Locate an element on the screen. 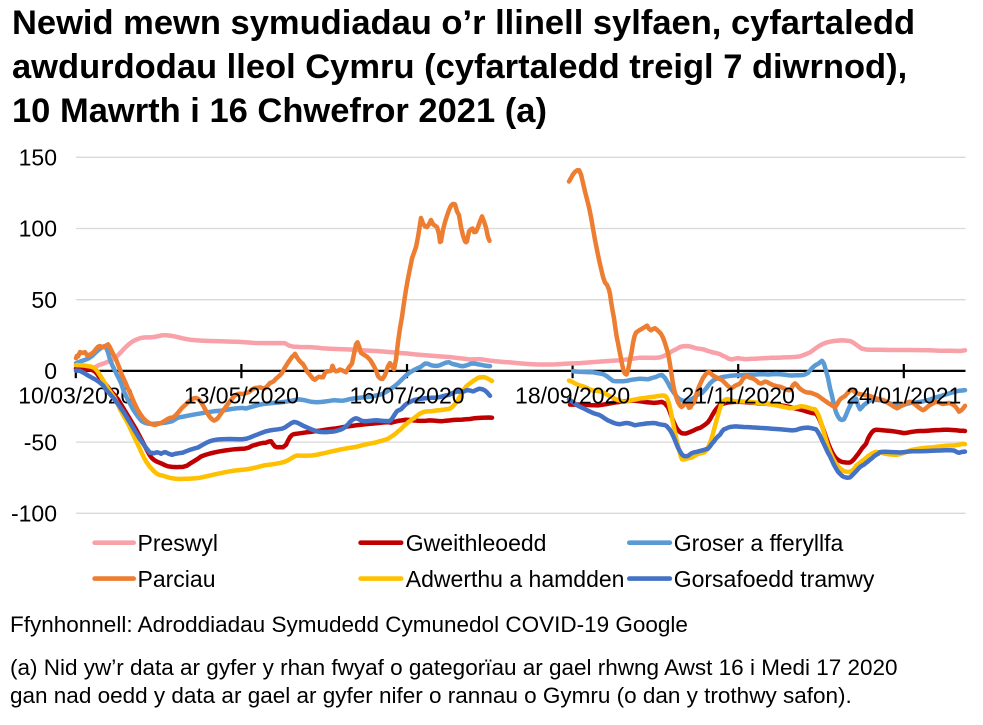 This screenshot has width=983, height=725. svg-text: Groser a fferyllfa is located at coordinates (759, 543).